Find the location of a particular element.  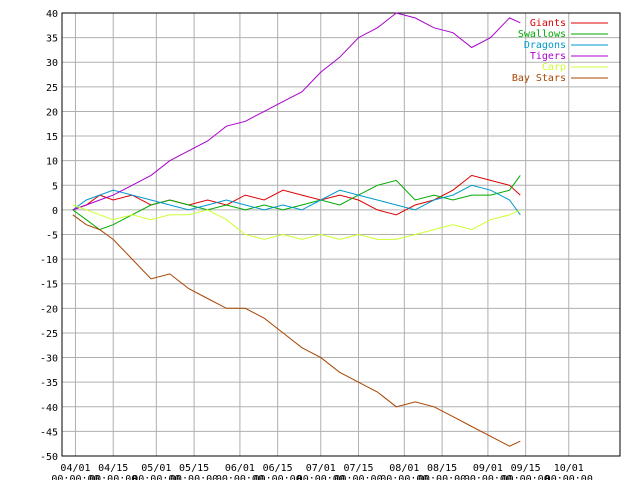

y-tick-label: 30 is located at coordinates (52, 63).